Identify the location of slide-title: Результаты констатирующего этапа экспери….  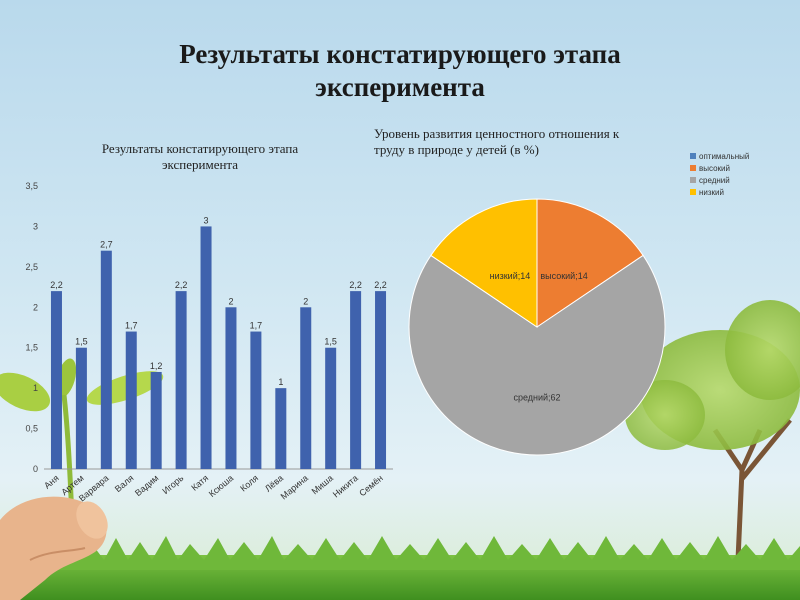
(400, 71).